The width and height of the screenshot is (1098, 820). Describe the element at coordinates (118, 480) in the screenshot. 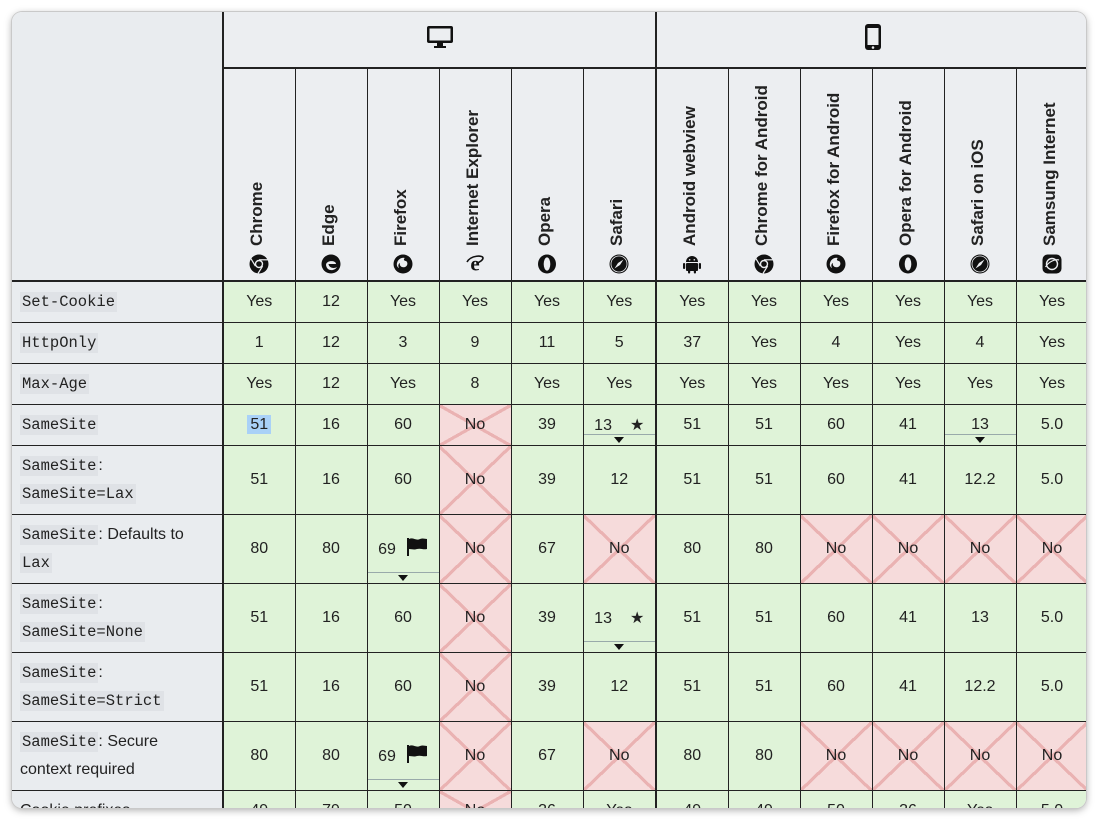

I see `feature-name: SameSite: SameSite=Lax` at that location.